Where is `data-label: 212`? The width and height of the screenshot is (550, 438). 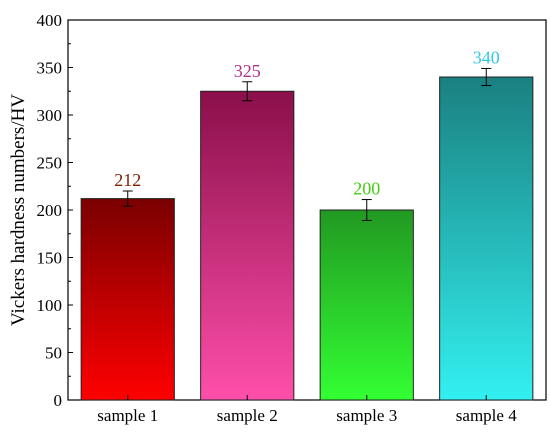
data-label: 212 is located at coordinates (127, 180).